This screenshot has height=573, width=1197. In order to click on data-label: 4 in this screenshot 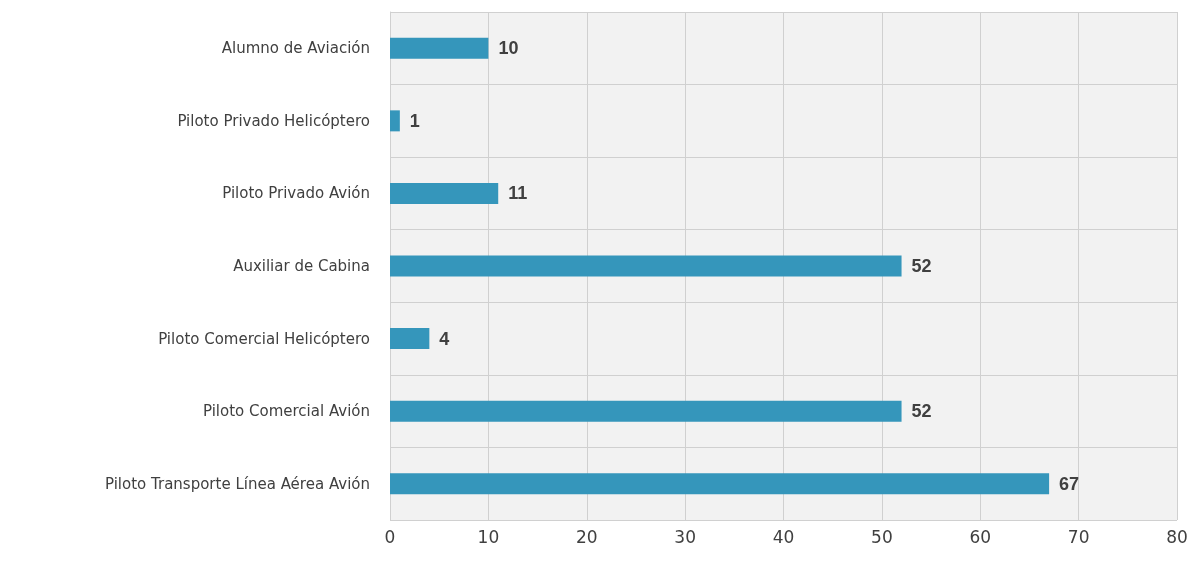, I will do `click(444, 338)`.